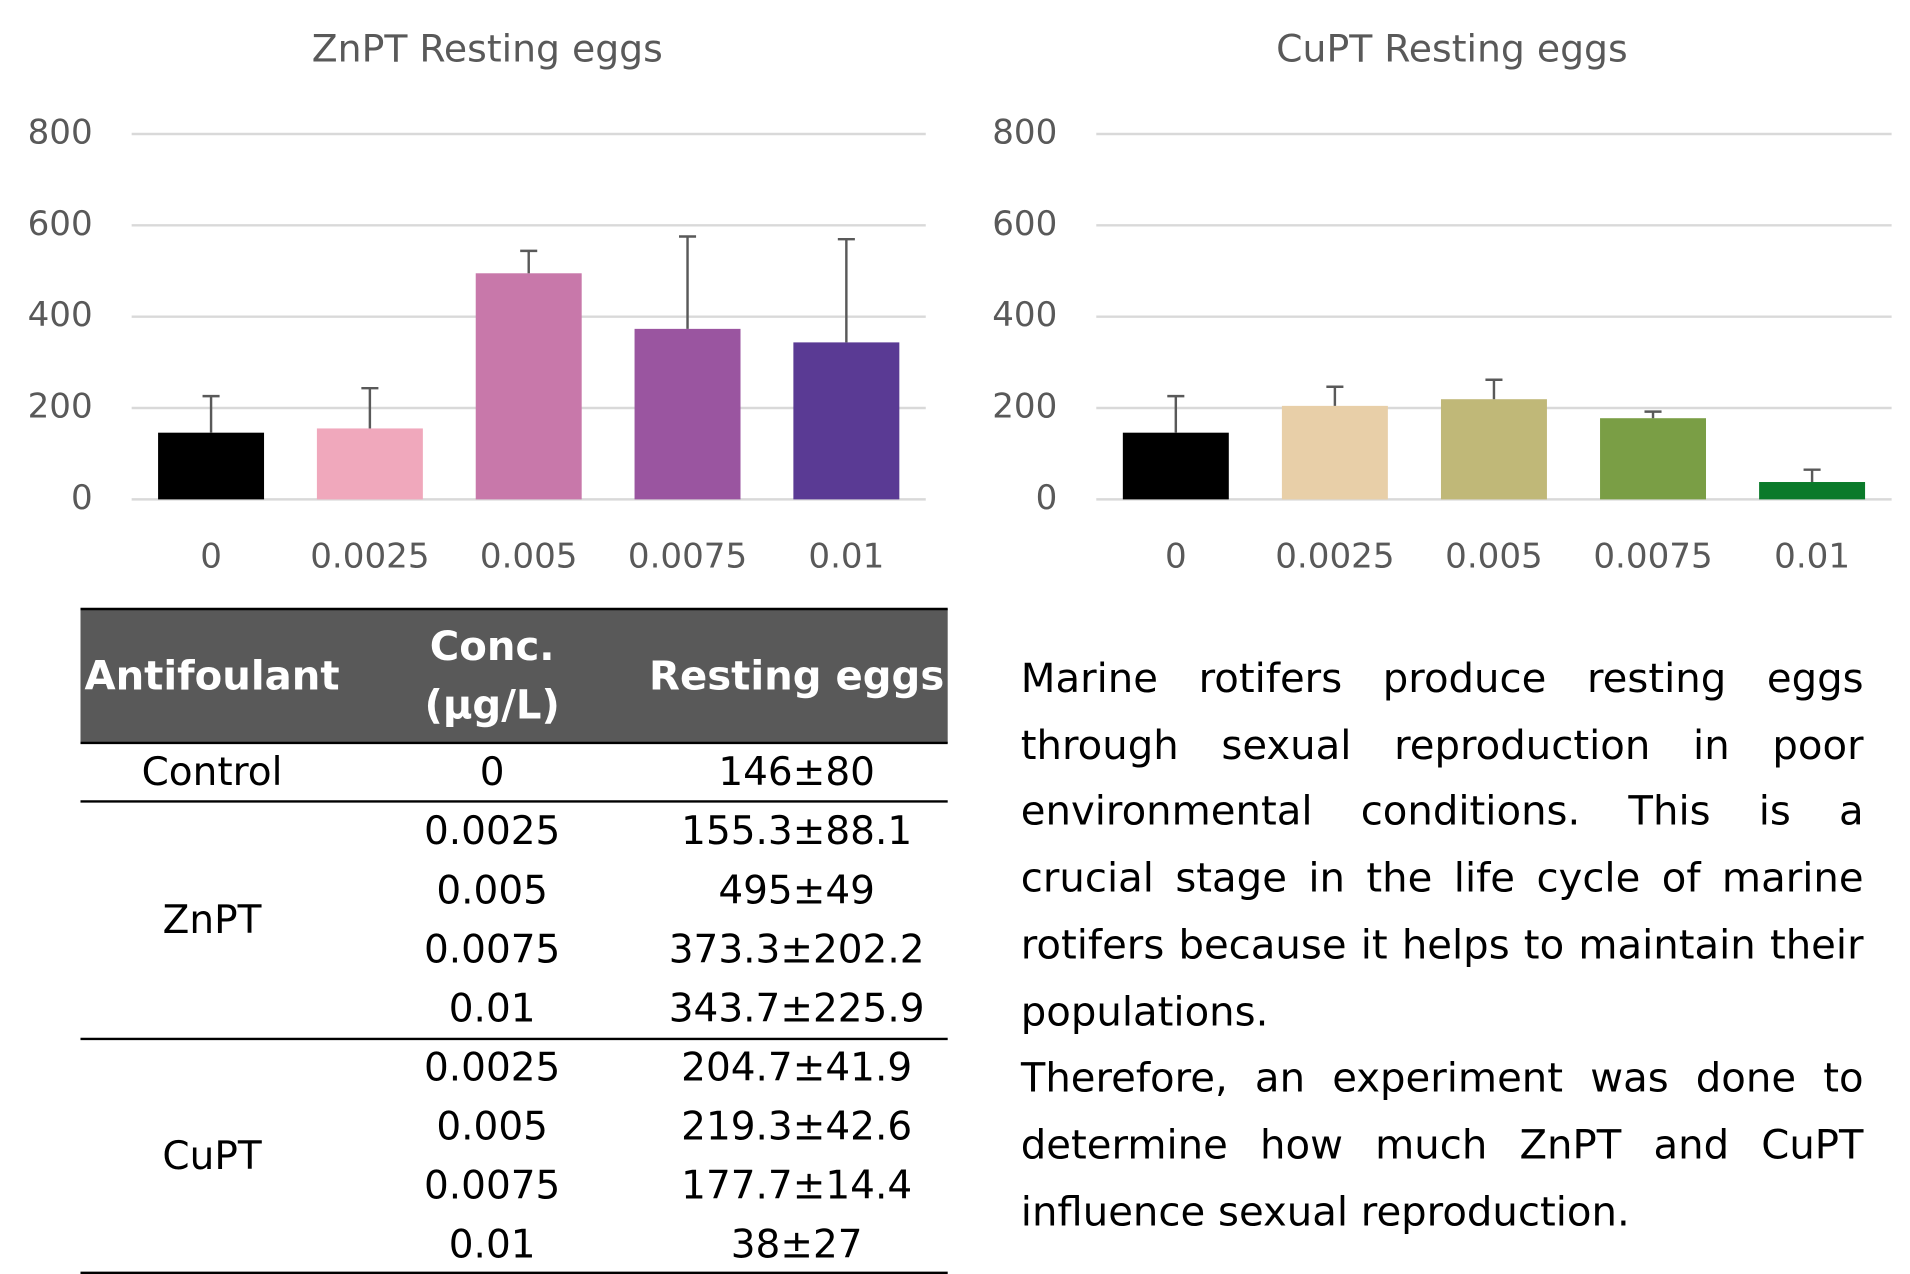 Image resolution: width=1910 pixels, height=1274 pixels. I want to click on table-group: ZnPT, so click(212, 920).